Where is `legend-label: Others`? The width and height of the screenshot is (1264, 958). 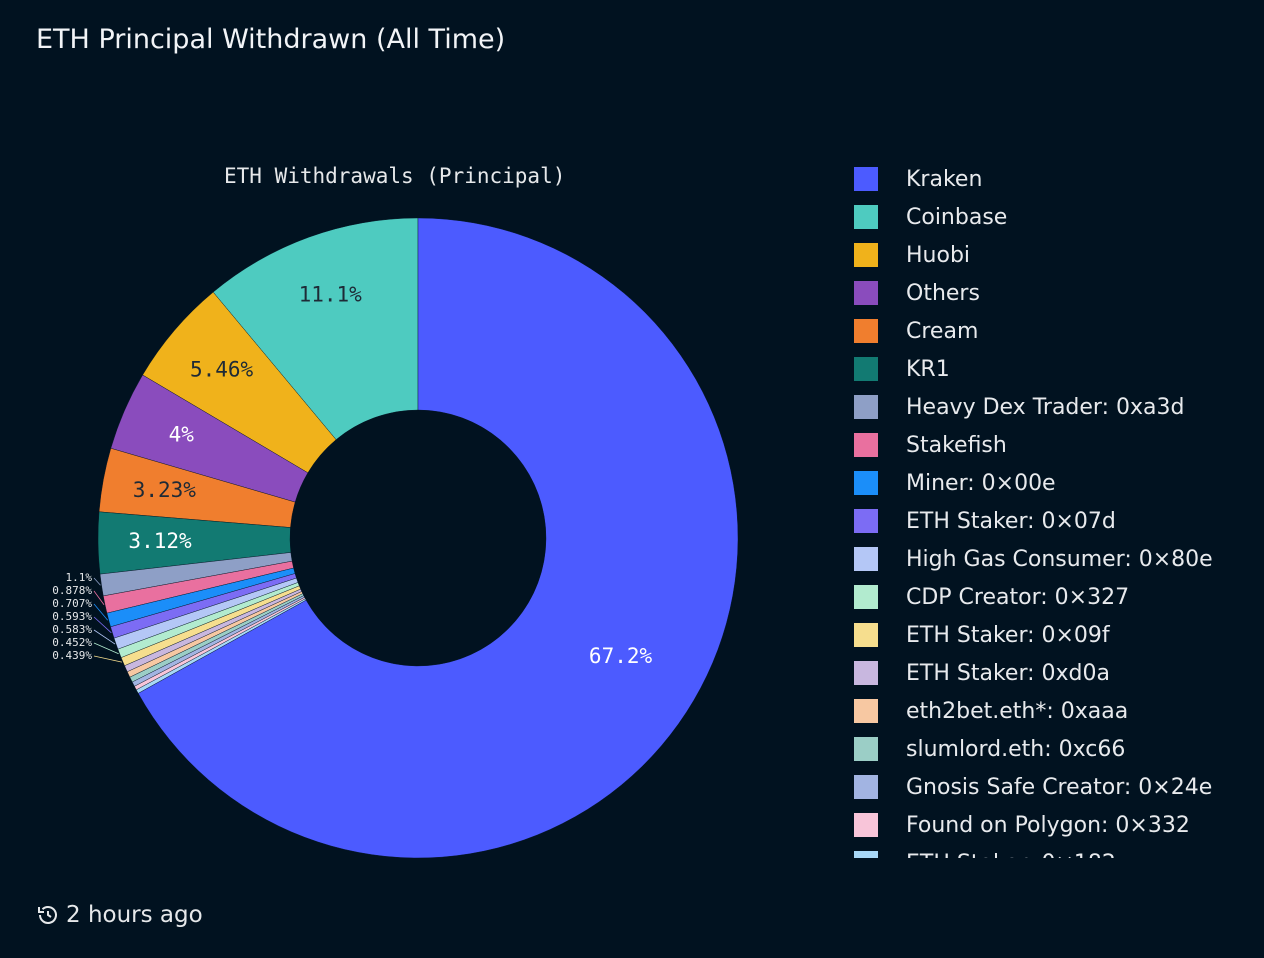
legend-label: Others is located at coordinates (943, 293).